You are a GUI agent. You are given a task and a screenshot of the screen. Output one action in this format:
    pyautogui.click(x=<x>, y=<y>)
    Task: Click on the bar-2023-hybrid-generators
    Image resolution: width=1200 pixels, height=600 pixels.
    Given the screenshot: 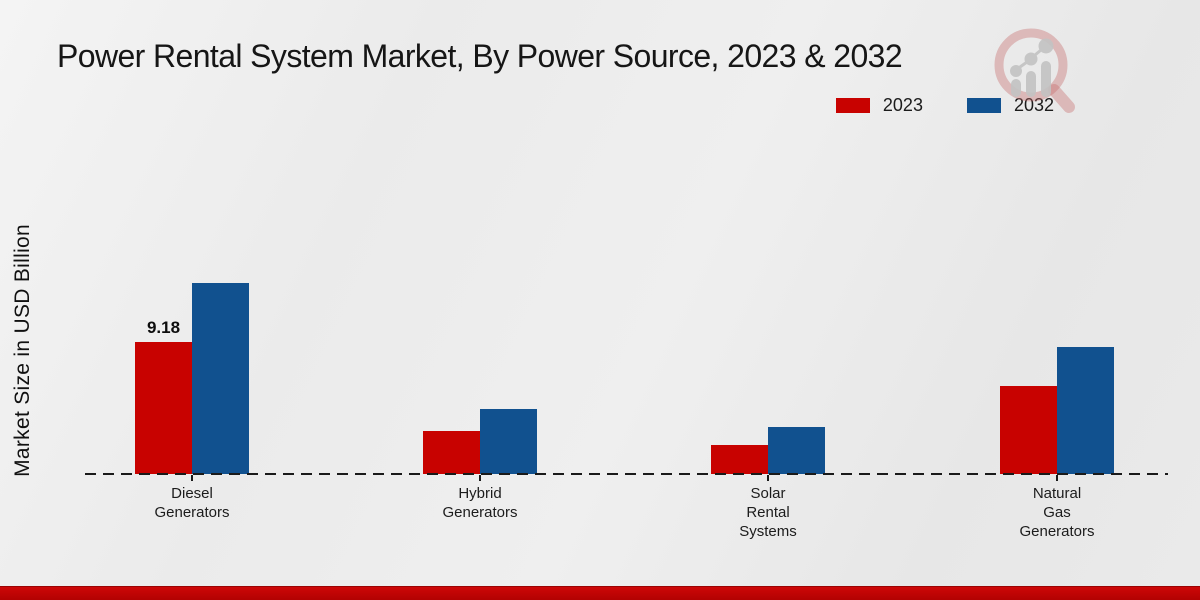 What is the action you would take?
    pyautogui.click(x=451, y=452)
    